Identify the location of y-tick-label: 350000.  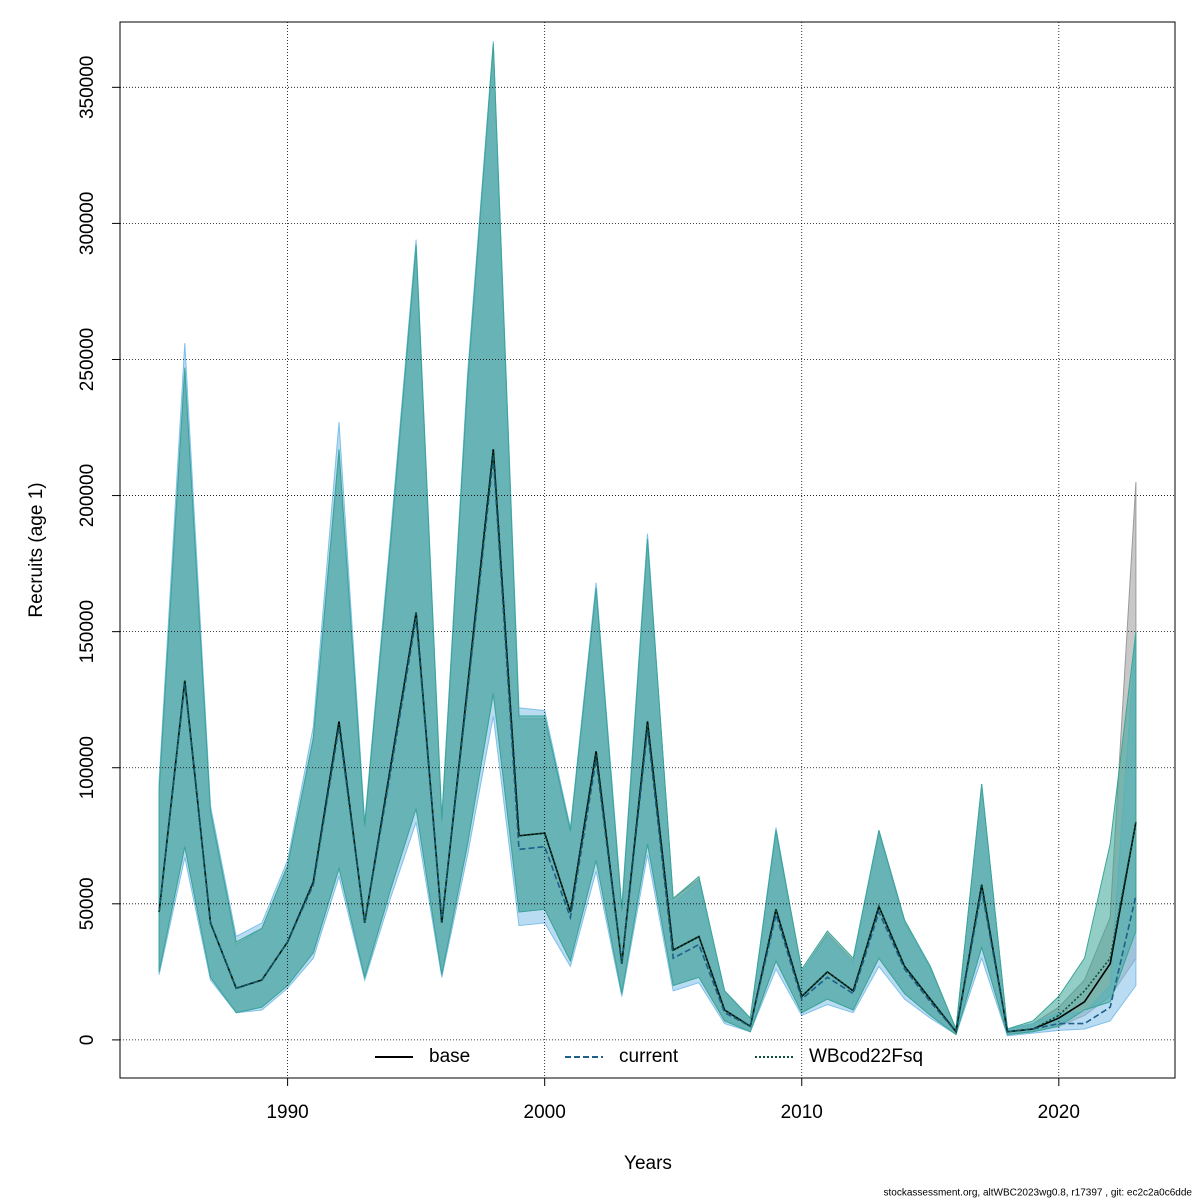
(87, 87).